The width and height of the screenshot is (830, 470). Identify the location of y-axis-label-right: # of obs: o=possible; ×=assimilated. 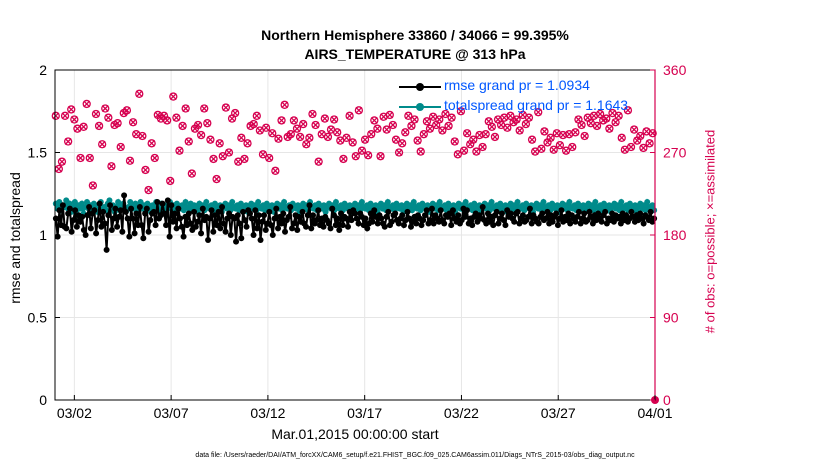
(710, 231).